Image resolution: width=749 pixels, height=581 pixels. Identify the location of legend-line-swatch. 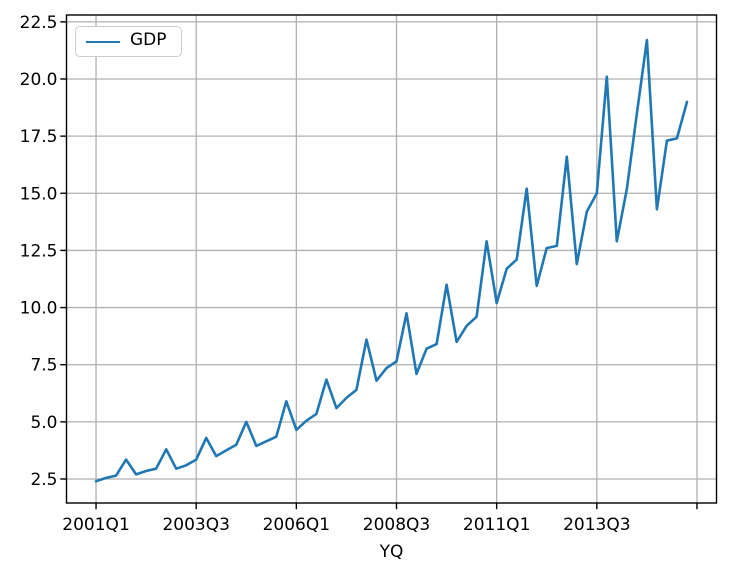
(103, 41).